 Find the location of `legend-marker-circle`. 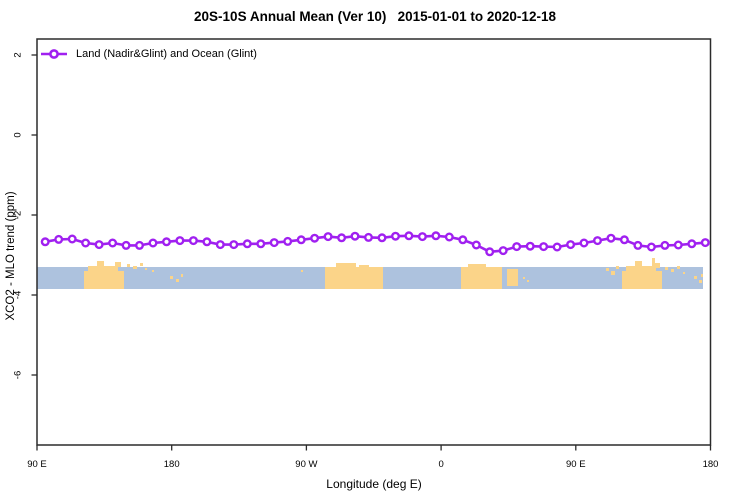

legend-marker-circle is located at coordinates (54, 54).